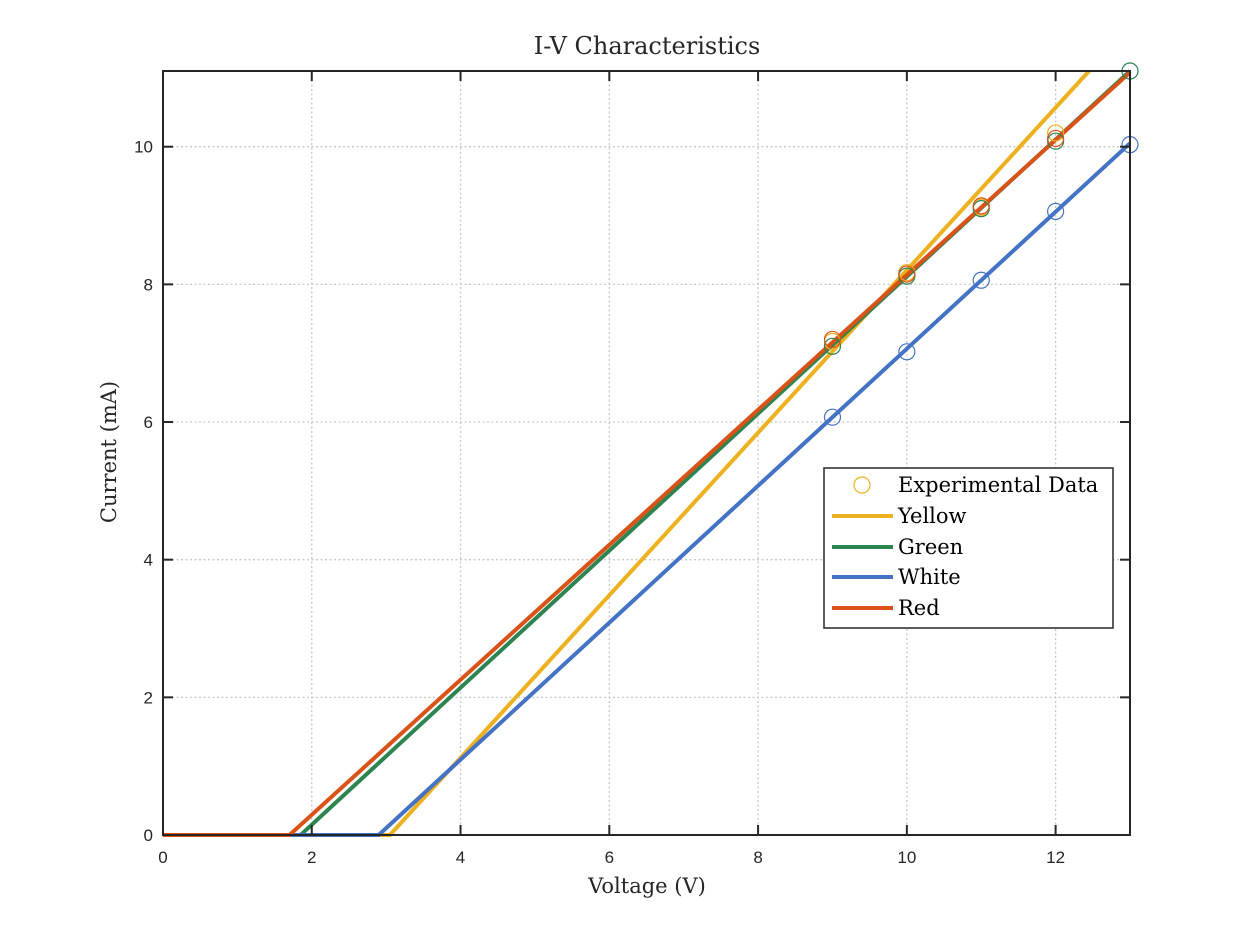  I want to click on y-tick-label: 0, so click(148, 835).